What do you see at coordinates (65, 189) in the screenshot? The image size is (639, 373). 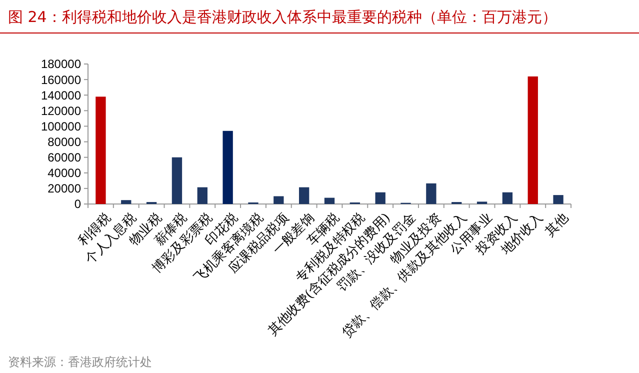 I see `y-tick-label: 20000` at bounding box center [65, 189].